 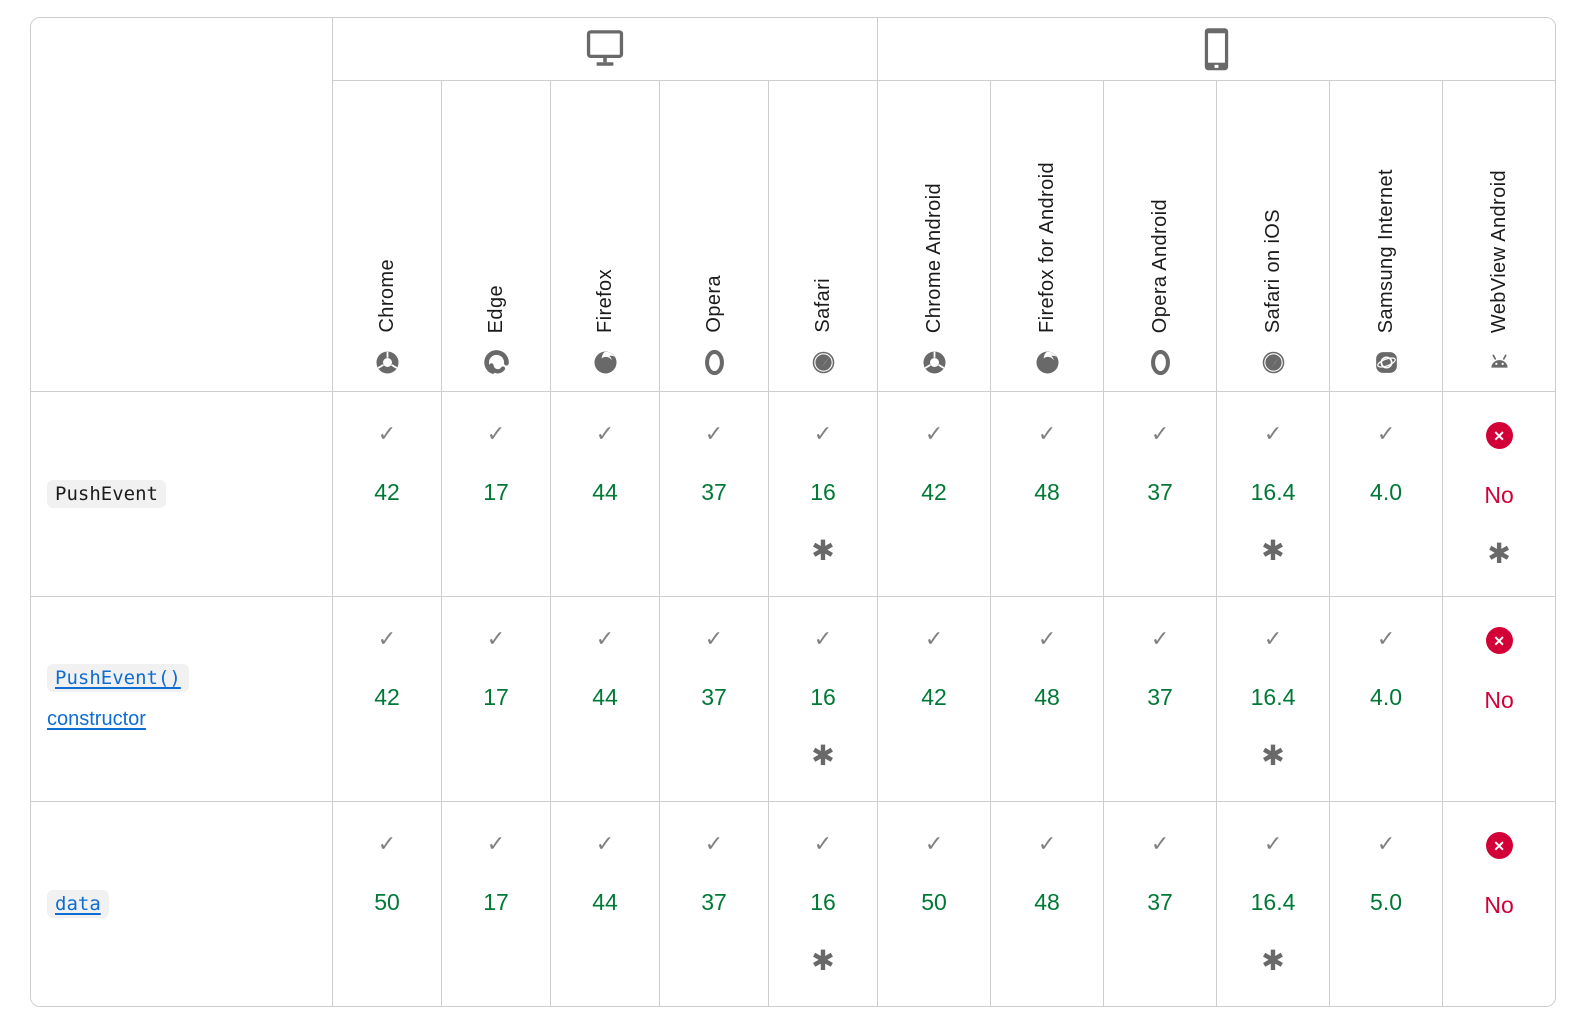 What do you see at coordinates (495, 308) in the screenshot?
I see `browser-name: Edge` at bounding box center [495, 308].